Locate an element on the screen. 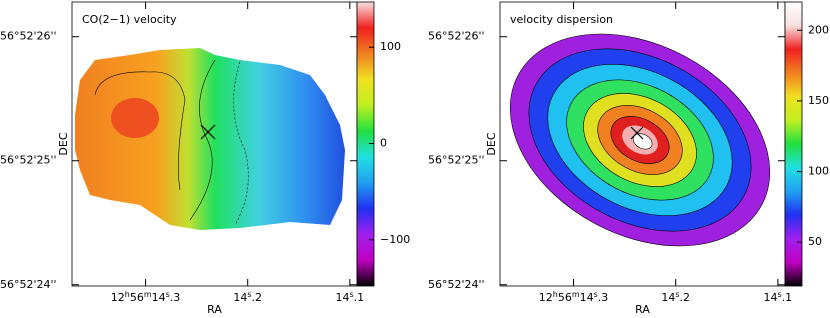 The width and height of the screenshot is (830, 318). panel-title: velocity dispersion is located at coordinates (561, 19).